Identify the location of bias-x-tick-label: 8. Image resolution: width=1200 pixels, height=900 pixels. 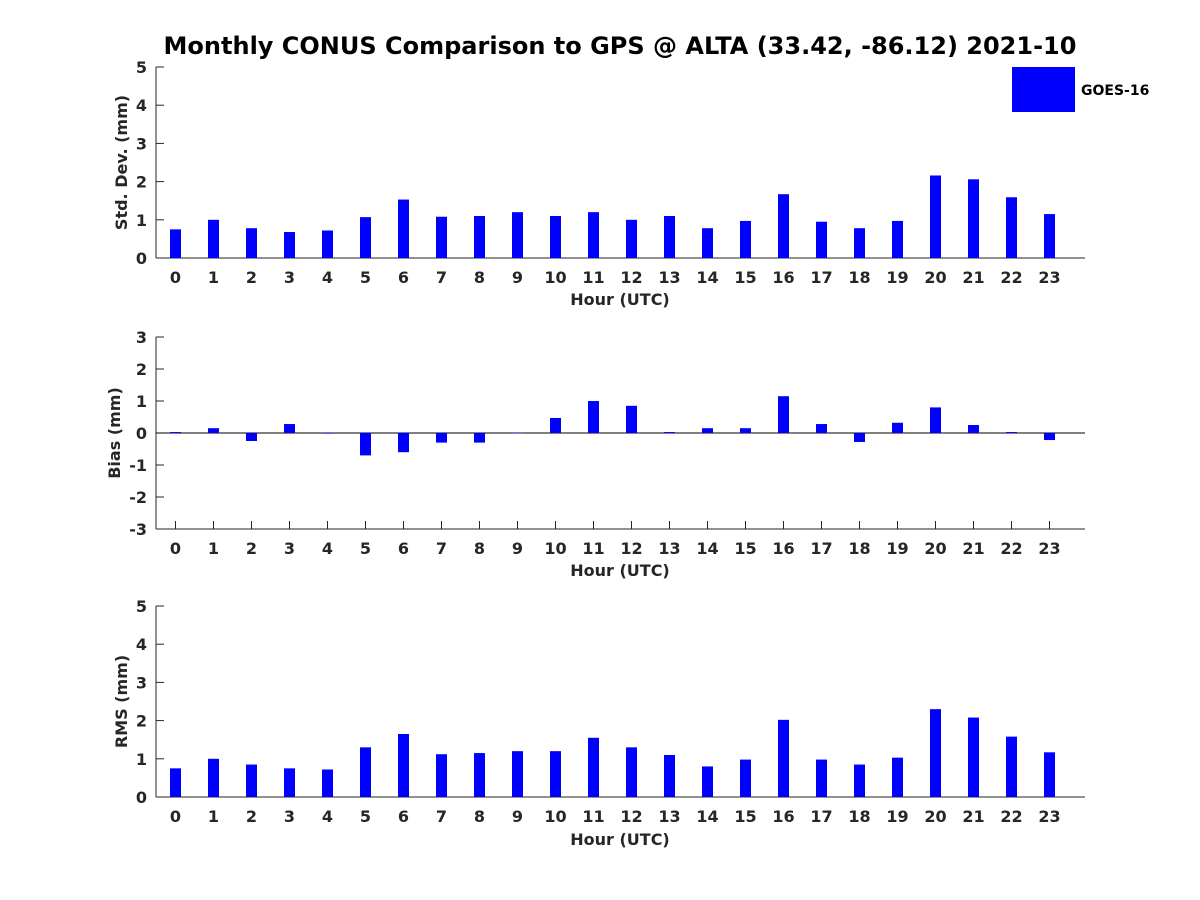
(479, 548).